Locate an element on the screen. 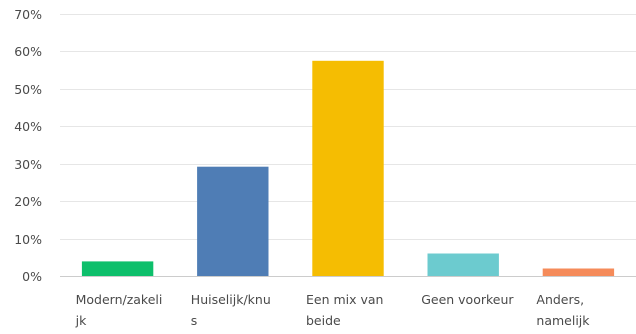 Image resolution: width=636 pixels, height=334 pixels. x-category-label: Een mix van beide is located at coordinates (344, 310).